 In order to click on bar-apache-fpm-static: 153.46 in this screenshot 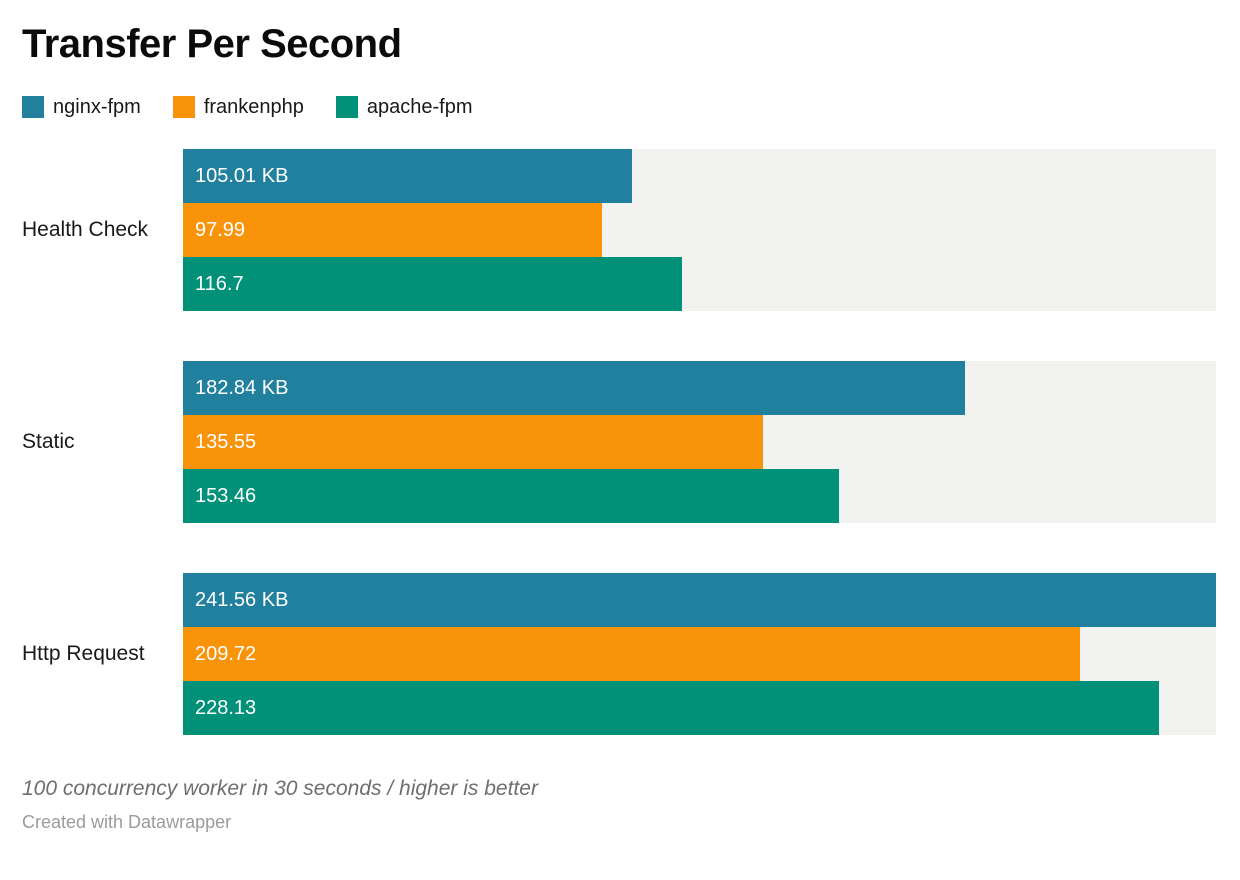, I will do `click(511, 496)`.